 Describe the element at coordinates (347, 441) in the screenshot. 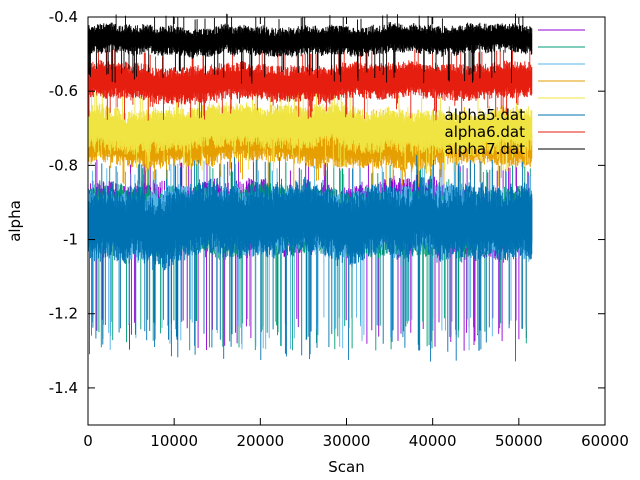

I see `x-tick-label: 30000` at that location.